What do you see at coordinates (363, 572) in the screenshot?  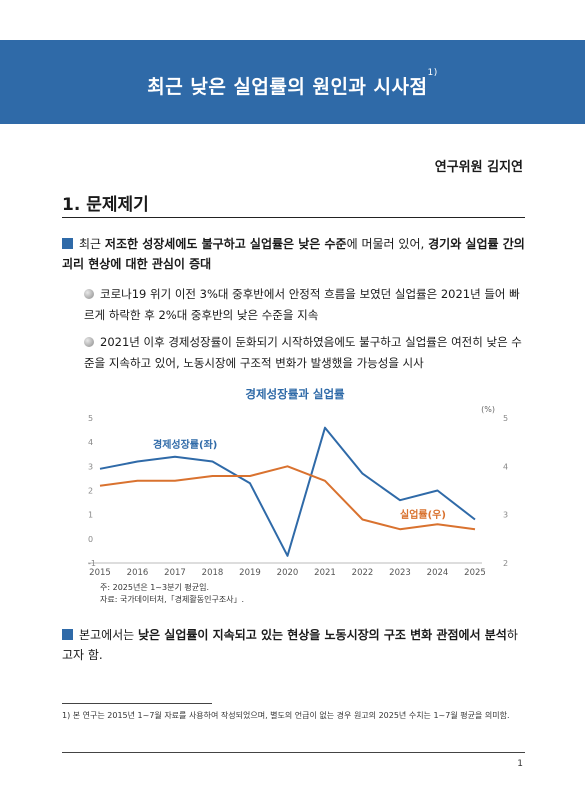 I see `x-tick-label: 2022` at bounding box center [363, 572].